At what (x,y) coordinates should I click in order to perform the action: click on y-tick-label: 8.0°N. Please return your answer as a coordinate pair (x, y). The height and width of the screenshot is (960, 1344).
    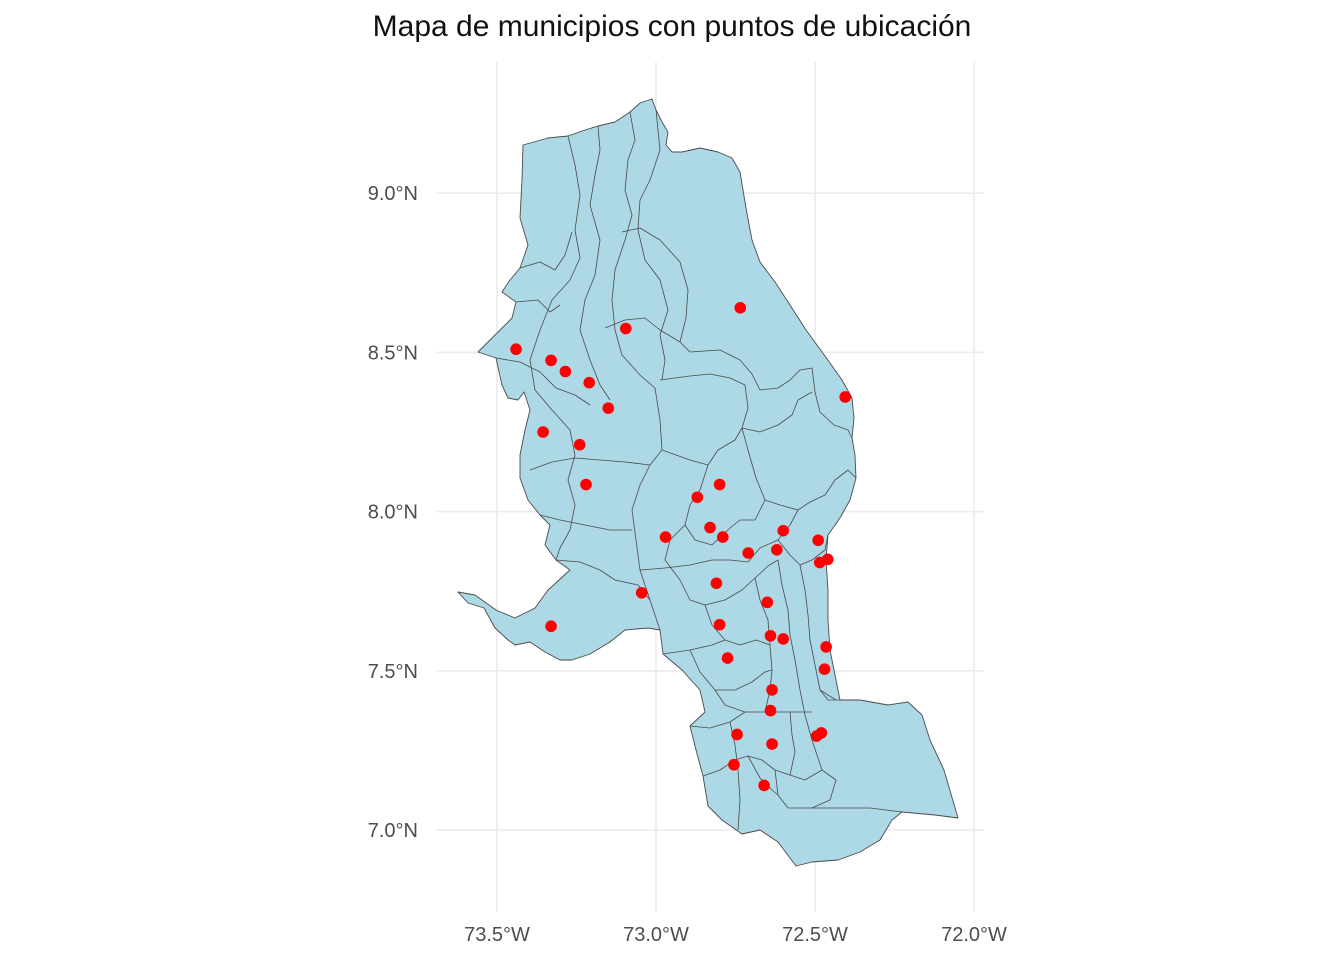
    Looking at the image, I should click on (393, 513).